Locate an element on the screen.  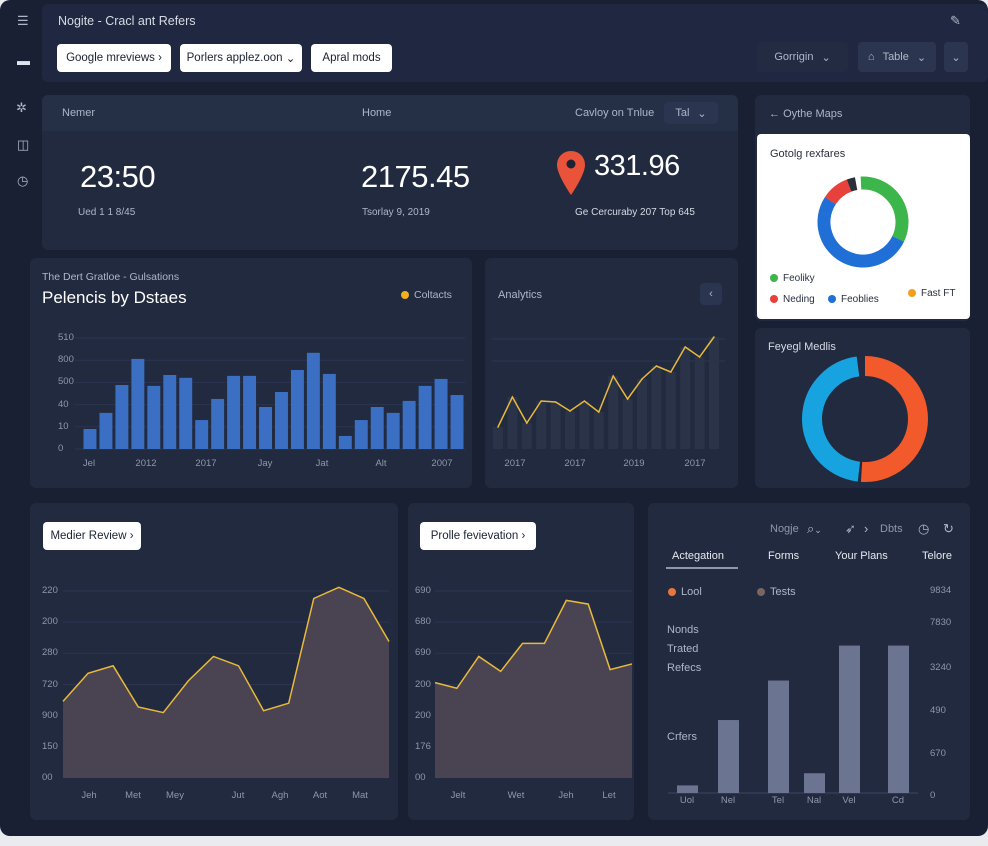
app-title: Nogite - Cracl ant Refers is located at coordinates (127, 21).